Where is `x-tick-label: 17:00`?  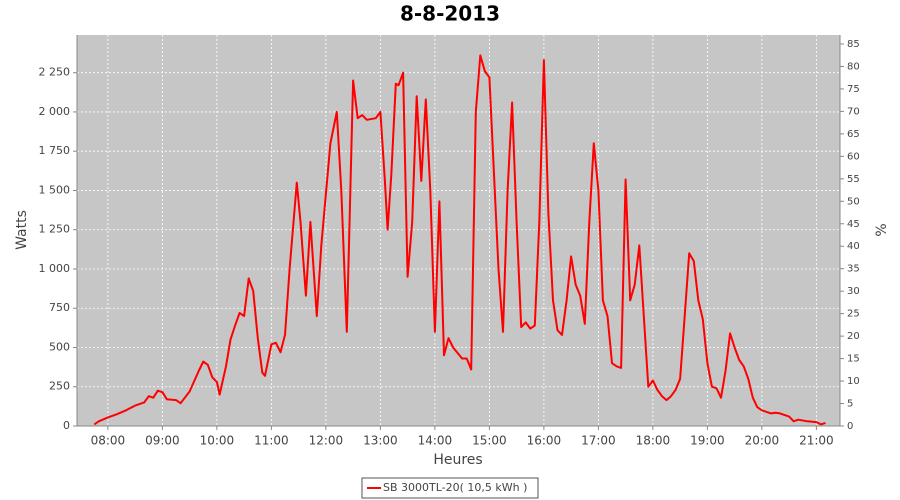 x-tick-label: 17:00 is located at coordinates (598, 441).